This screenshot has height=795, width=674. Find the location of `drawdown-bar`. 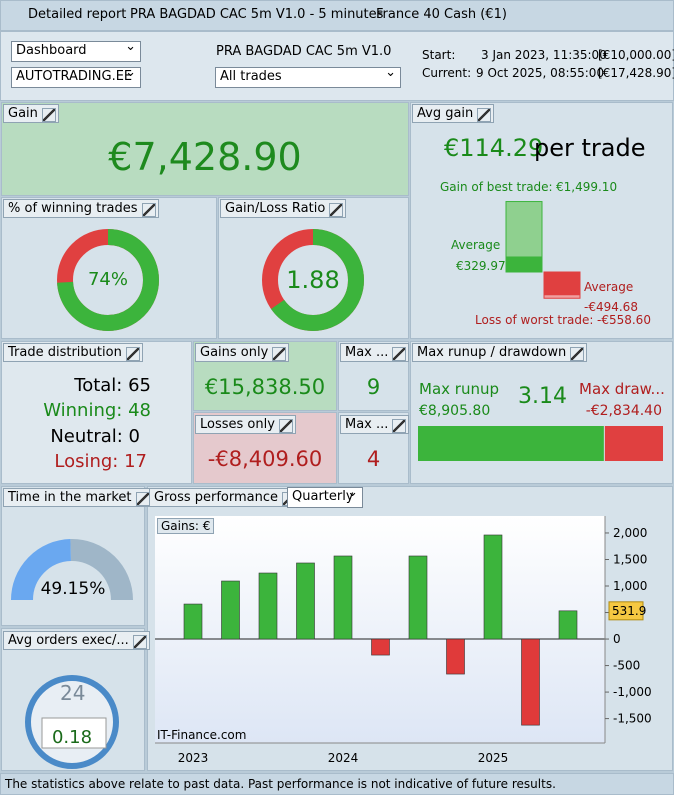

drawdown-bar is located at coordinates (633, 443).